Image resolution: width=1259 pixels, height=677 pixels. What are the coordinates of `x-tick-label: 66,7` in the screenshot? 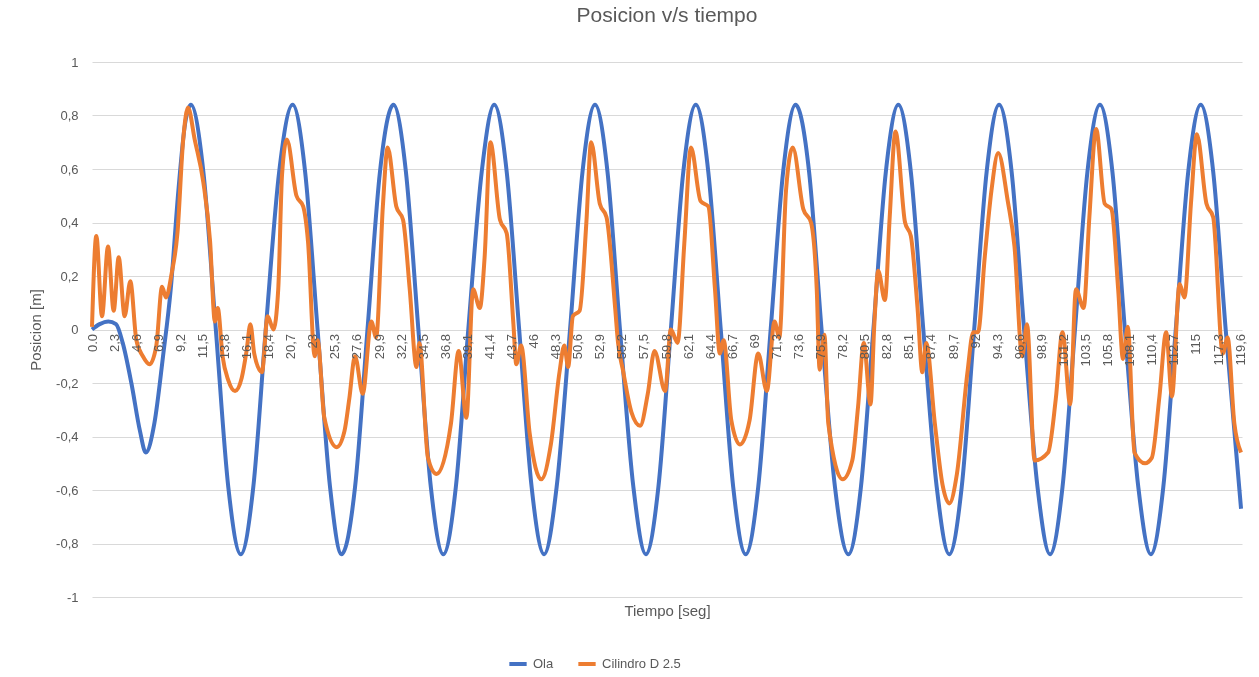 It's located at (732, 347).